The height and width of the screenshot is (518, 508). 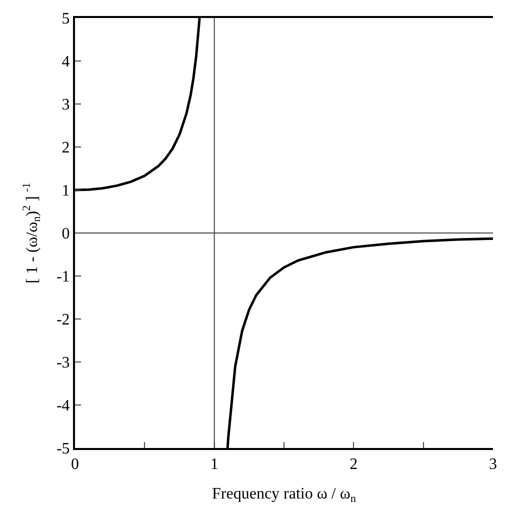 I want to click on y-tick-label: -5, so click(x=63, y=449).